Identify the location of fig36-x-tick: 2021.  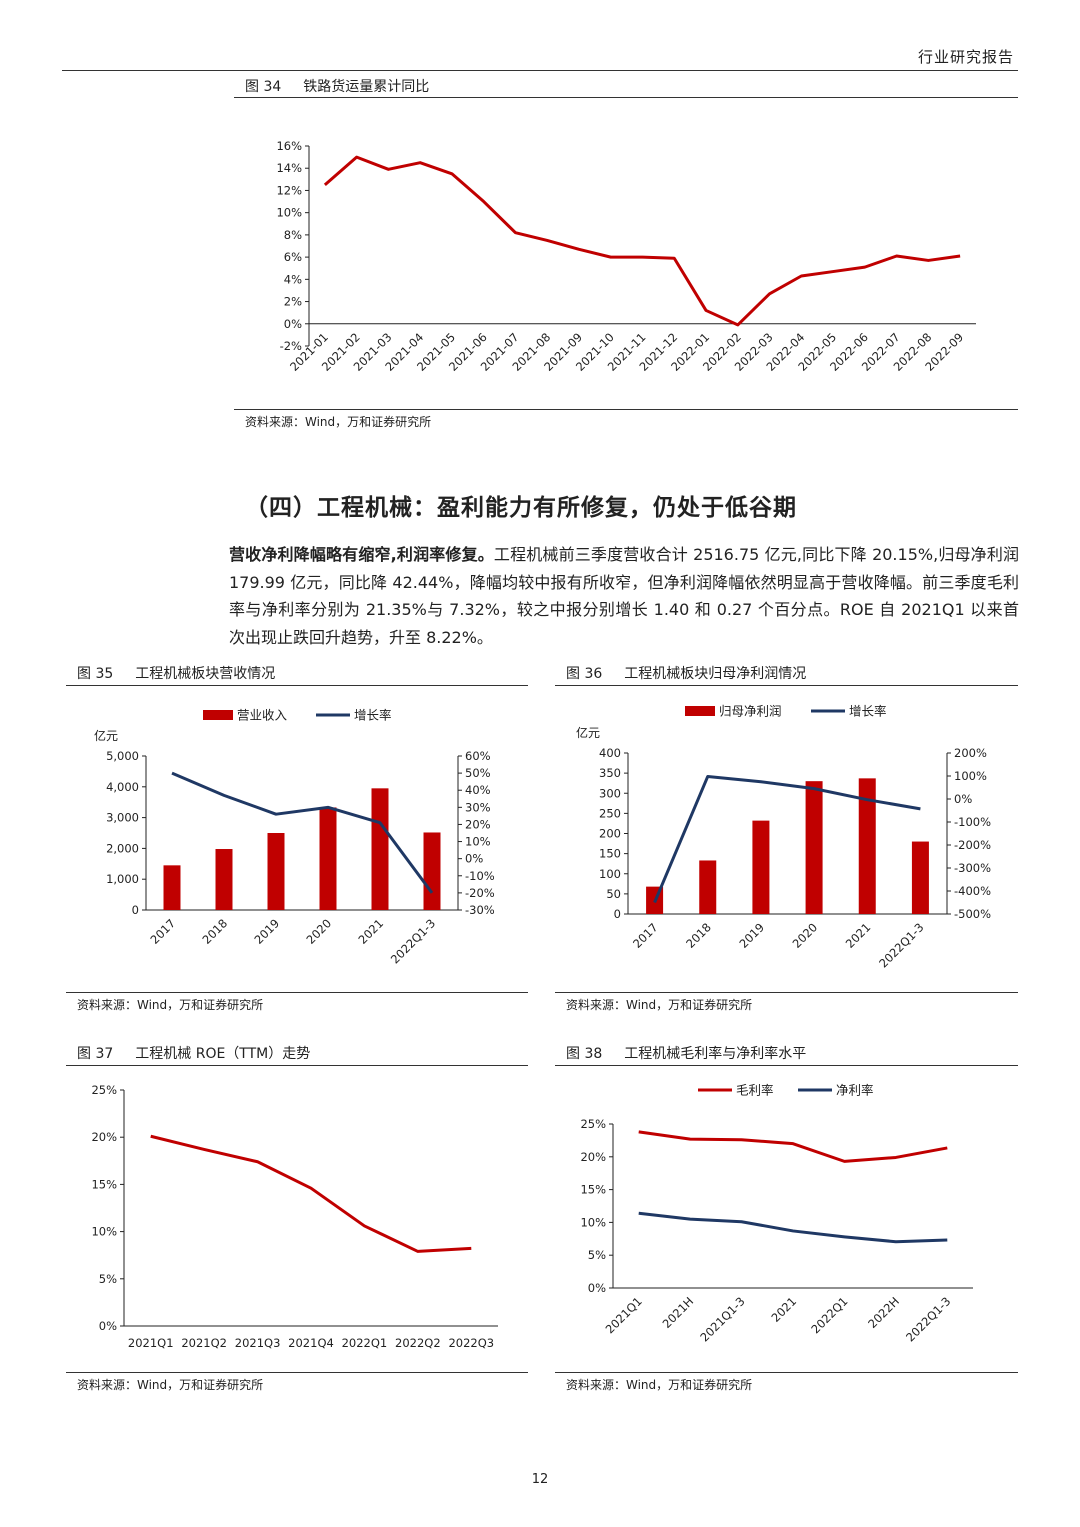
(858, 935).